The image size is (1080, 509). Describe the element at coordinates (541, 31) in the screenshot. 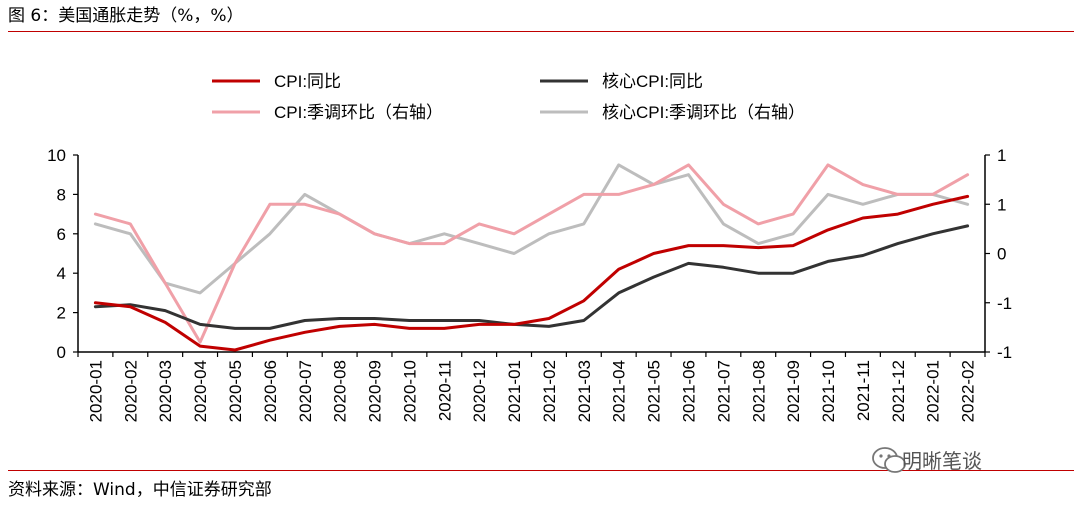

I see `title-rule` at that location.